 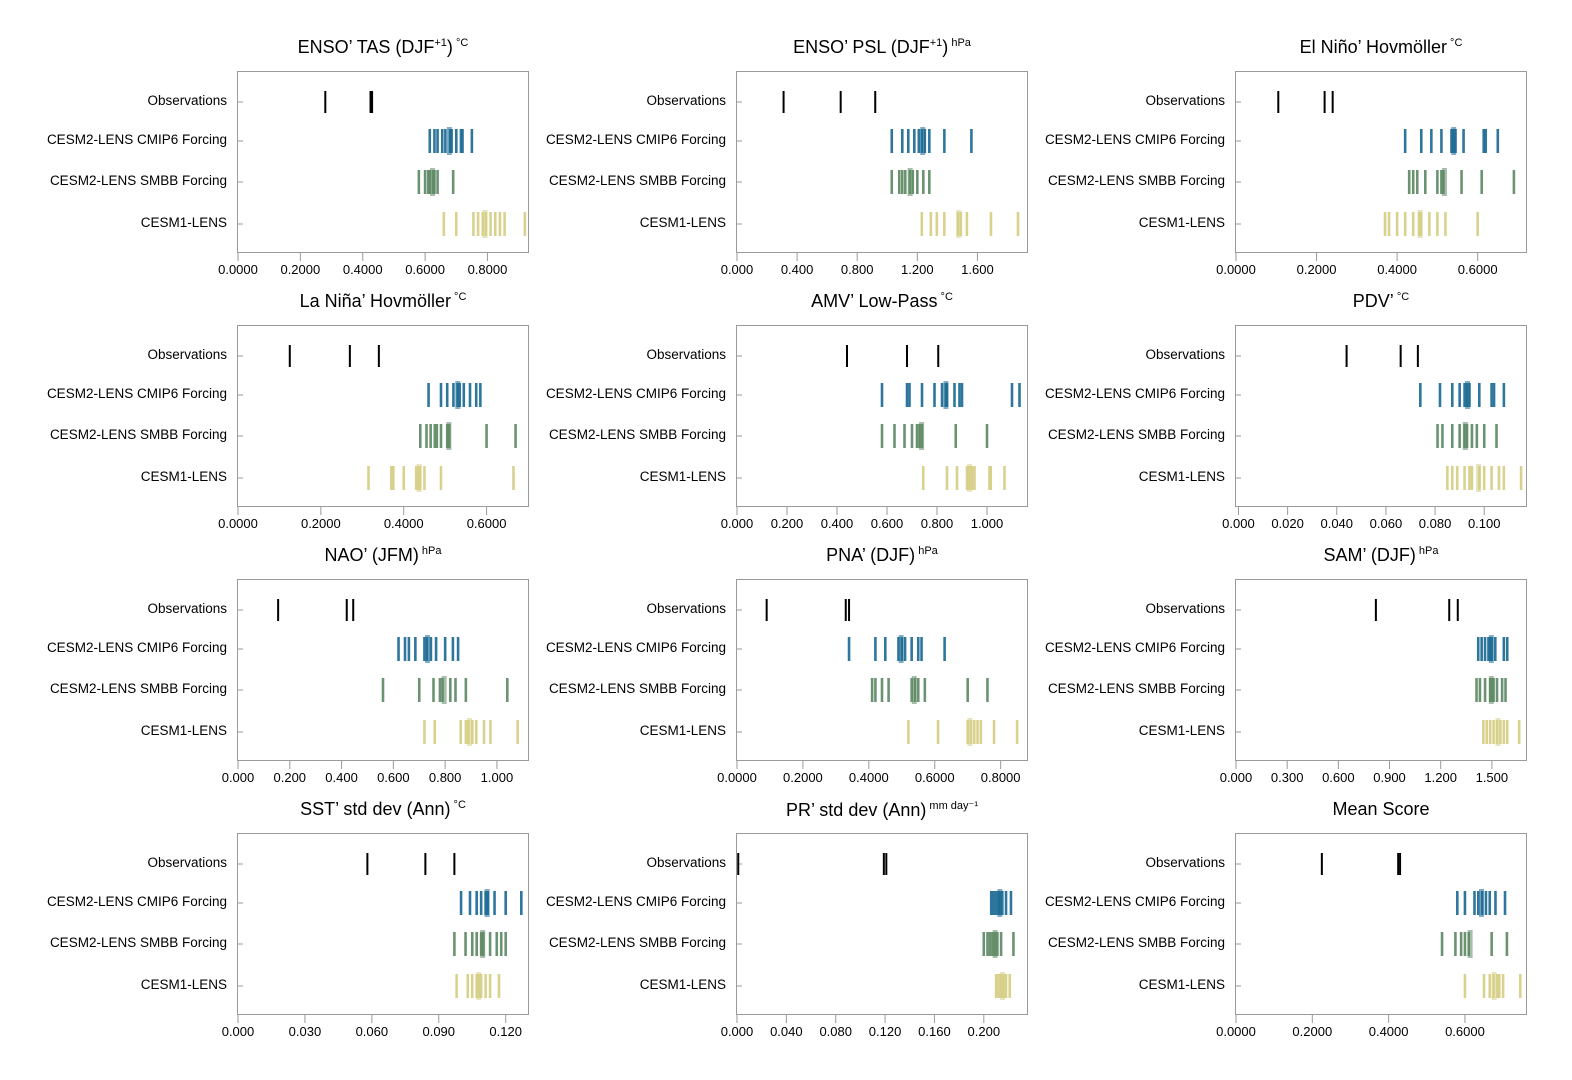 What do you see at coordinates (1000, 777) in the screenshot?
I see `x-tick-label: 0.8000` at bounding box center [1000, 777].